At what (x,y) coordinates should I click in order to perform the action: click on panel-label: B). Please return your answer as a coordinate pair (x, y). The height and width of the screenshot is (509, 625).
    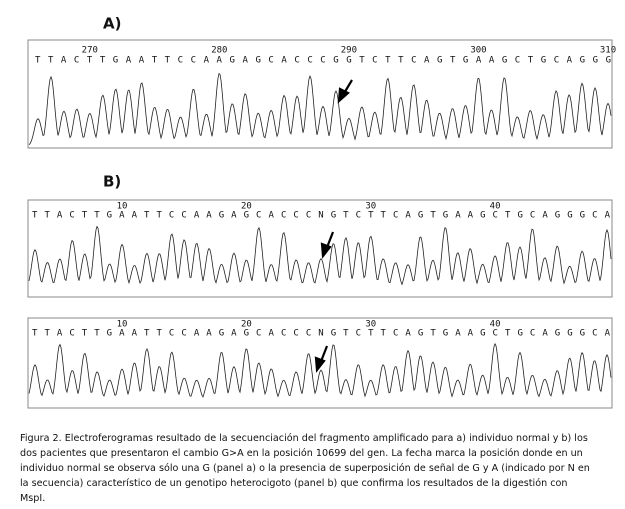
    Looking at the image, I should click on (112, 182).